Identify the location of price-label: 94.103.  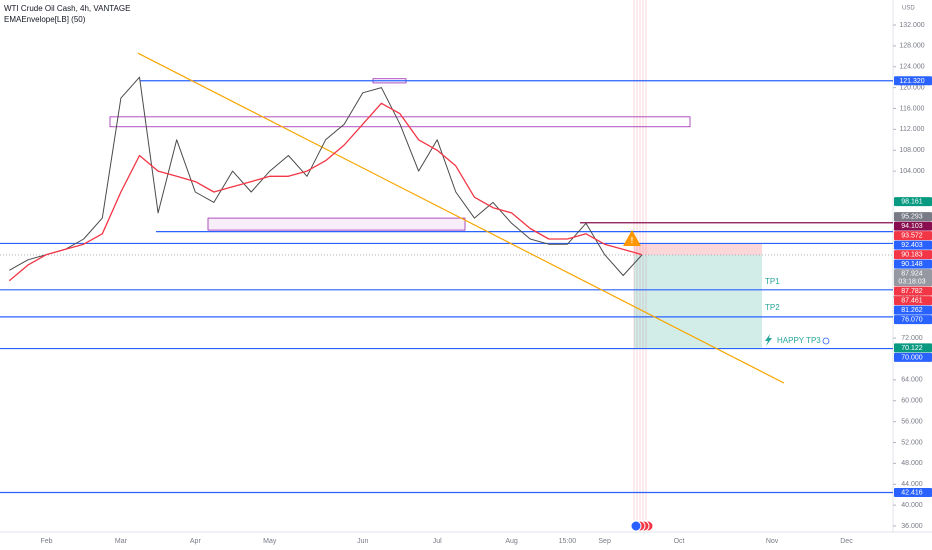
(912, 226).